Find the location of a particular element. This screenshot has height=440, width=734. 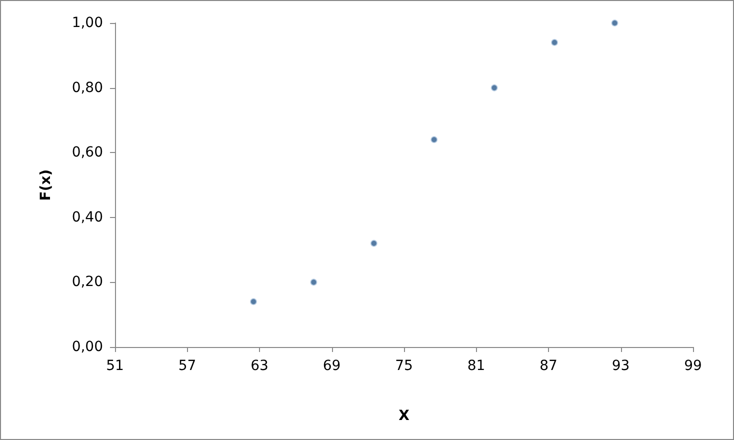

x-axis-title: X is located at coordinates (404, 416).